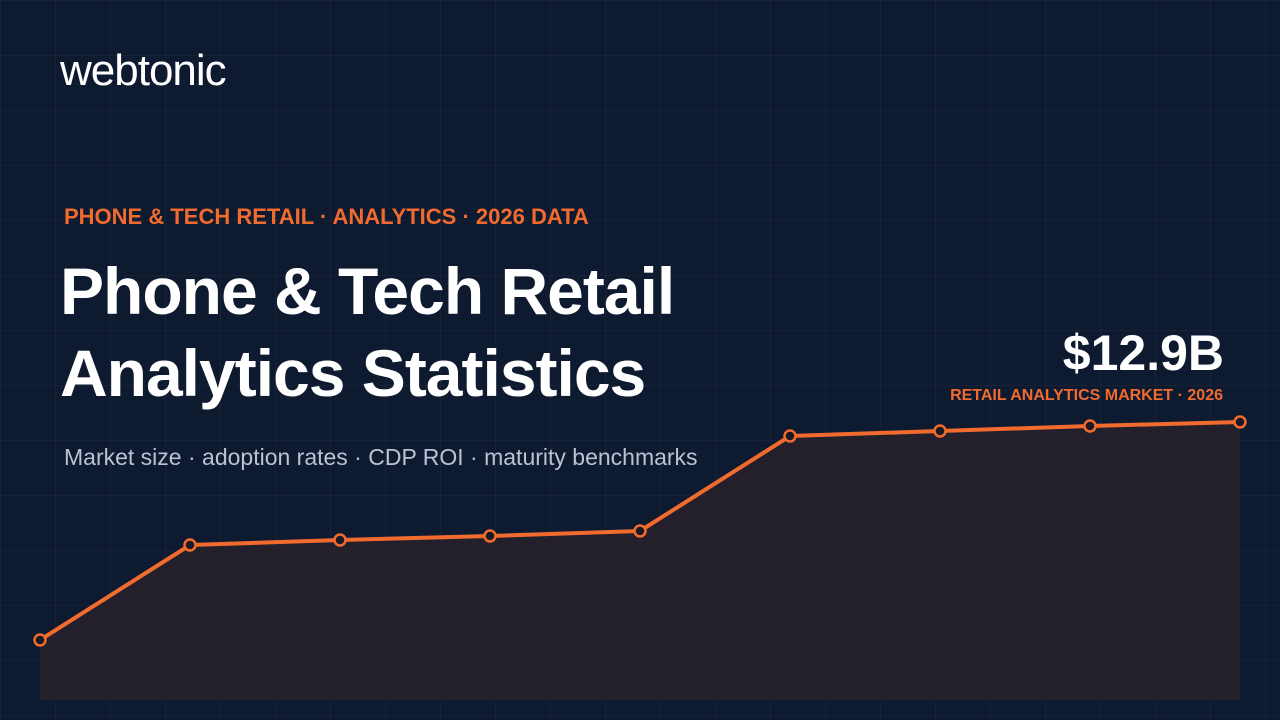 The image size is (1280, 720). What do you see at coordinates (1143, 353) in the screenshot?
I see `stat-value: $12.9B` at bounding box center [1143, 353].